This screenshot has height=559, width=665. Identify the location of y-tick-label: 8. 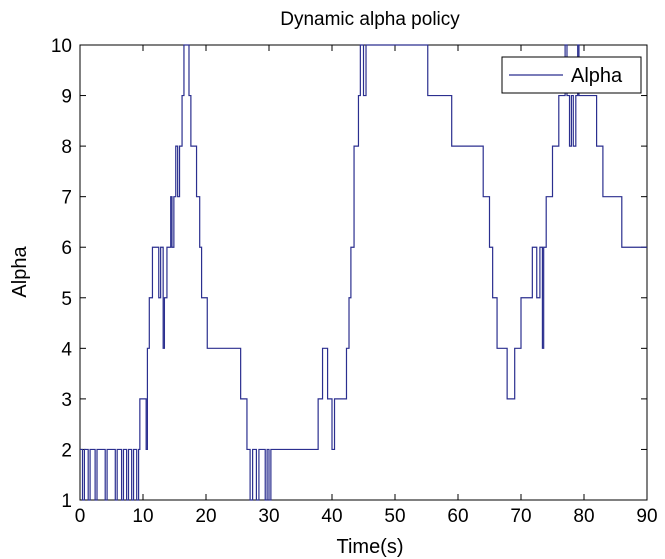
(66, 147).